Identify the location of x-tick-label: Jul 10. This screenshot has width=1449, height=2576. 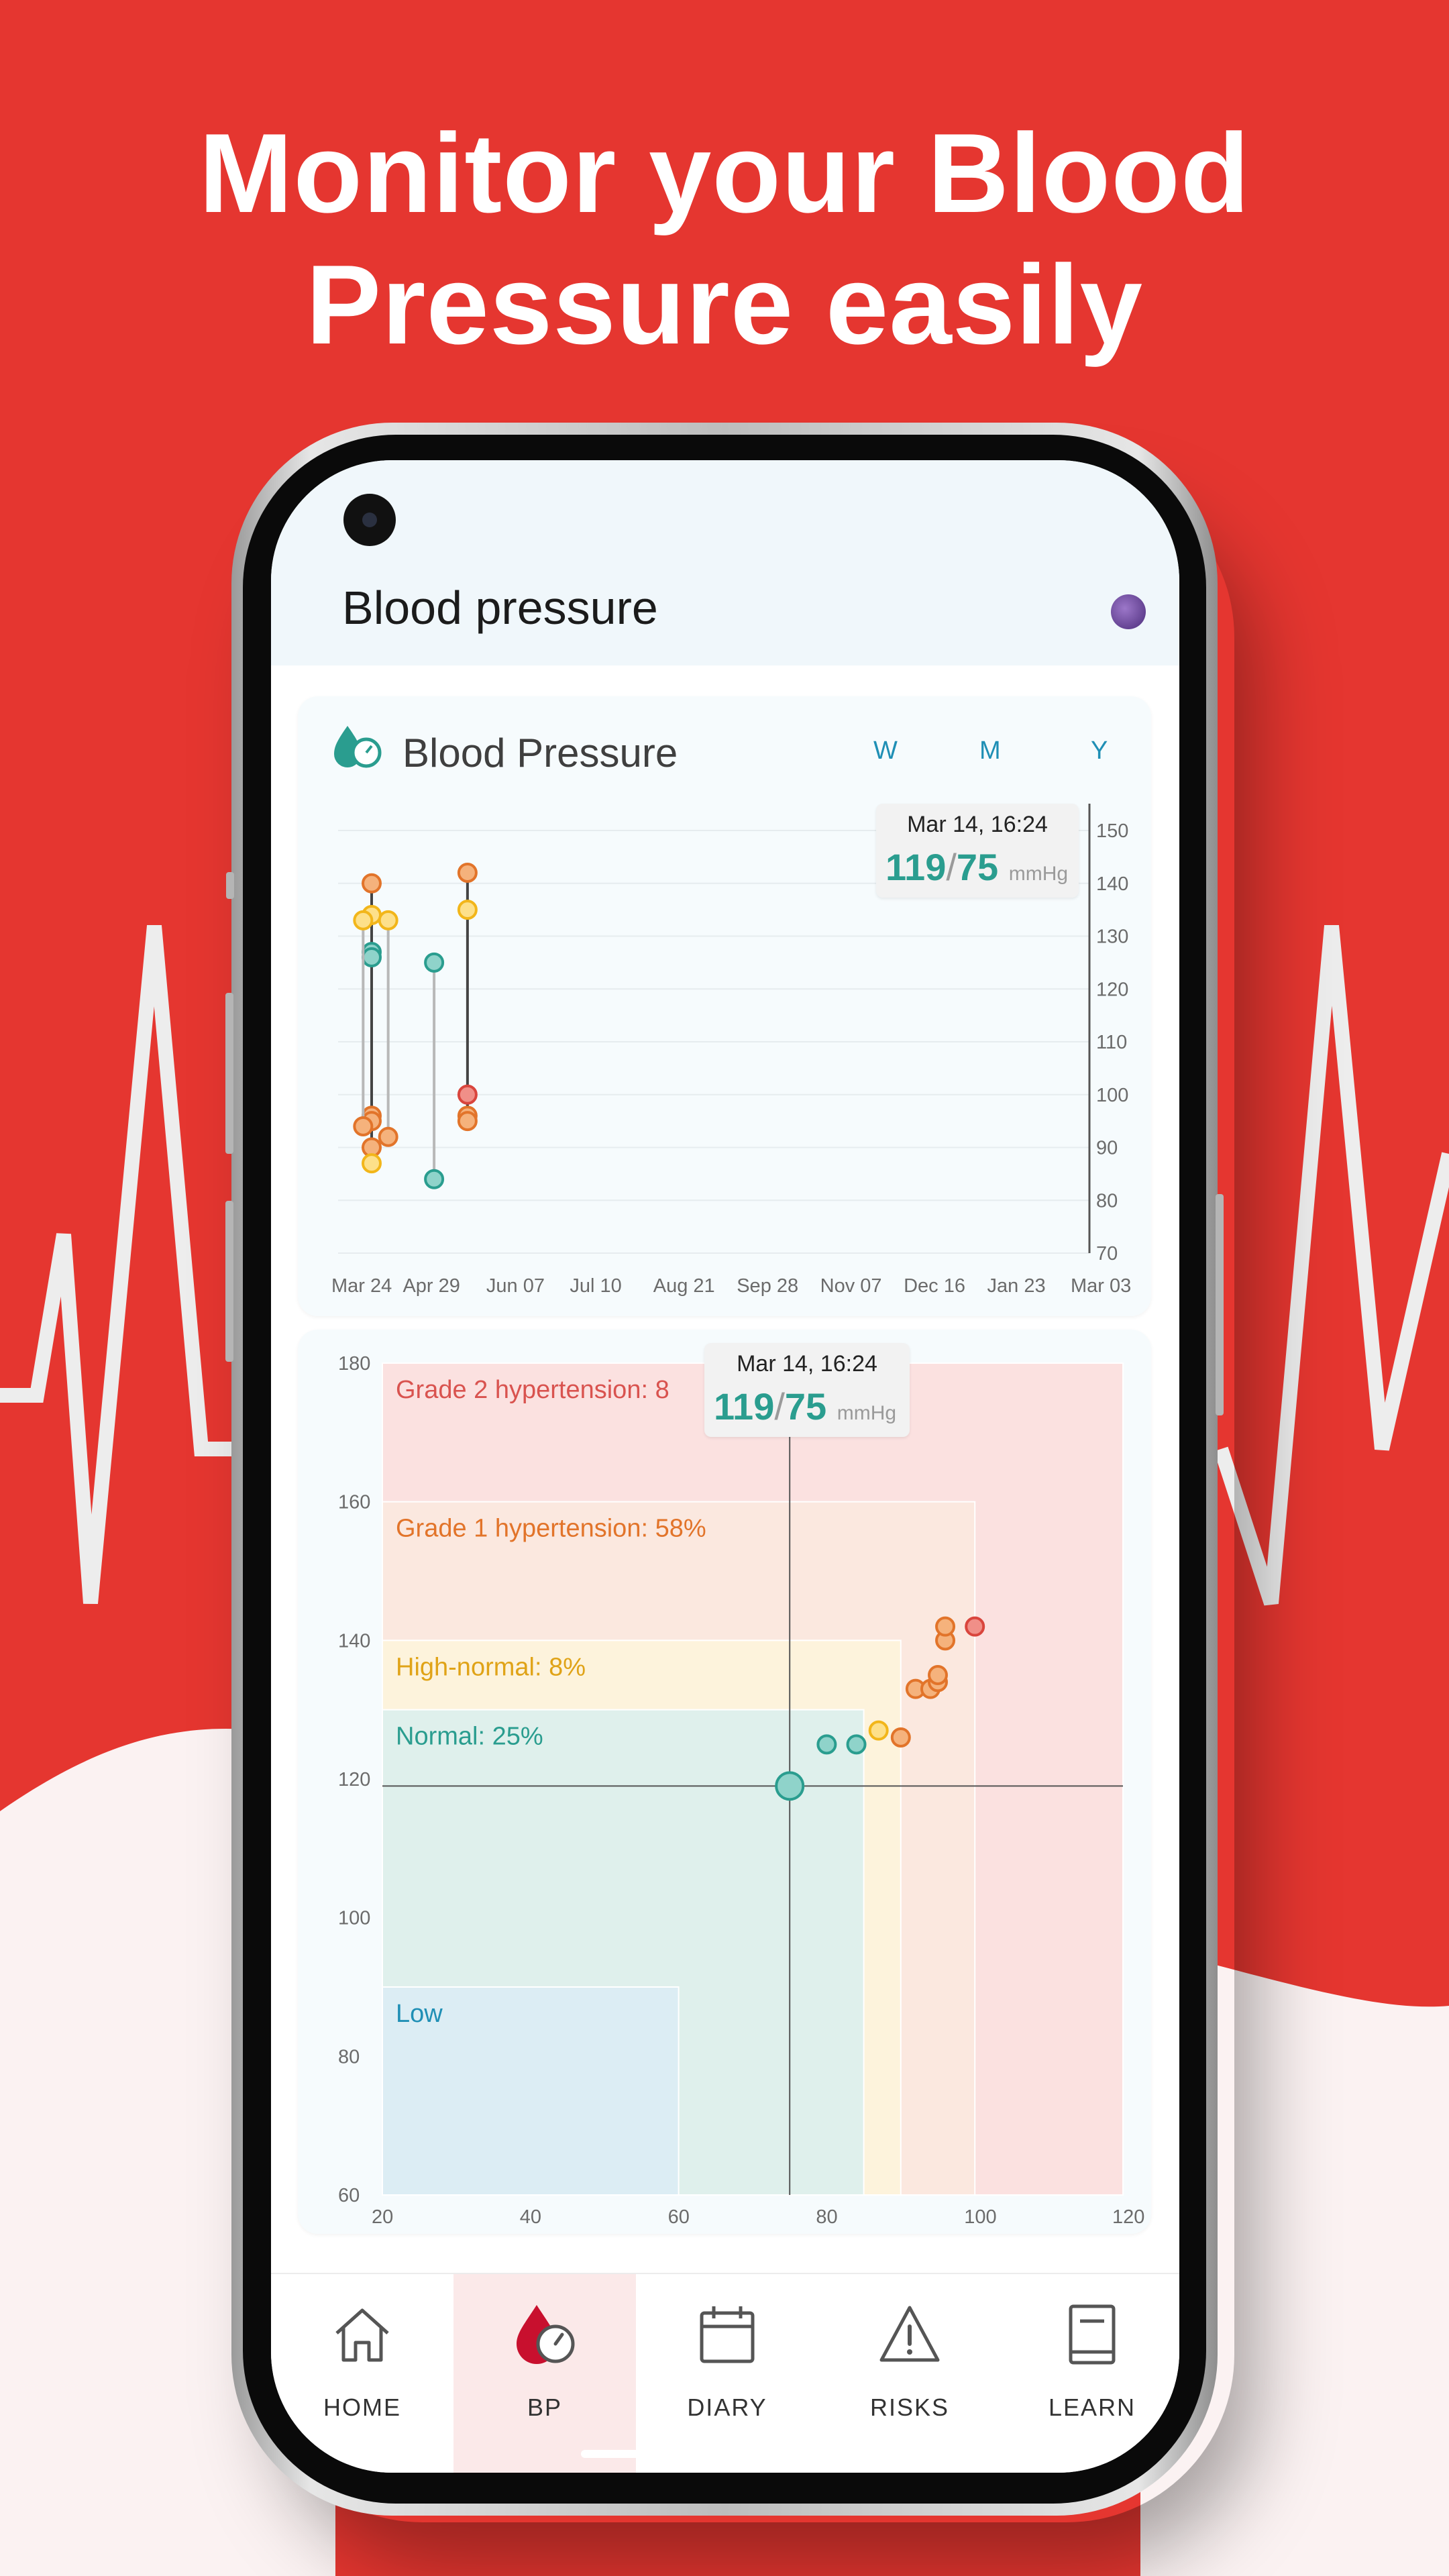
(595, 1286).